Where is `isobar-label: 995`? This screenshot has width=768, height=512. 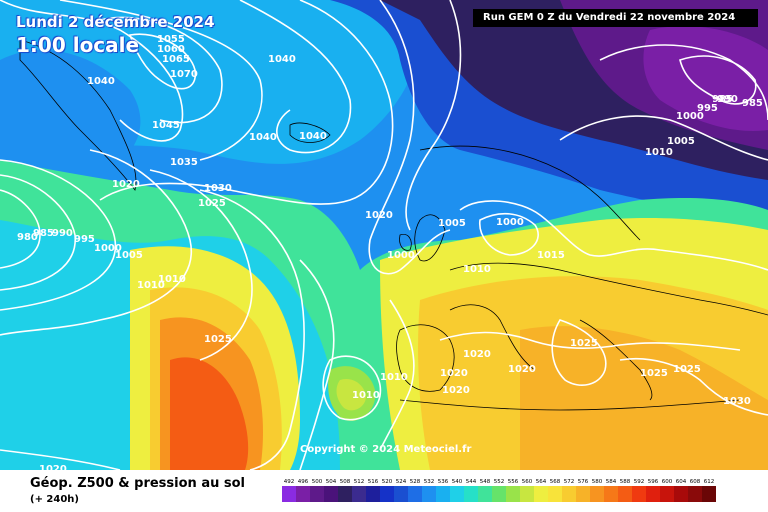 isobar-label: 995 is located at coordinates (84, 239).